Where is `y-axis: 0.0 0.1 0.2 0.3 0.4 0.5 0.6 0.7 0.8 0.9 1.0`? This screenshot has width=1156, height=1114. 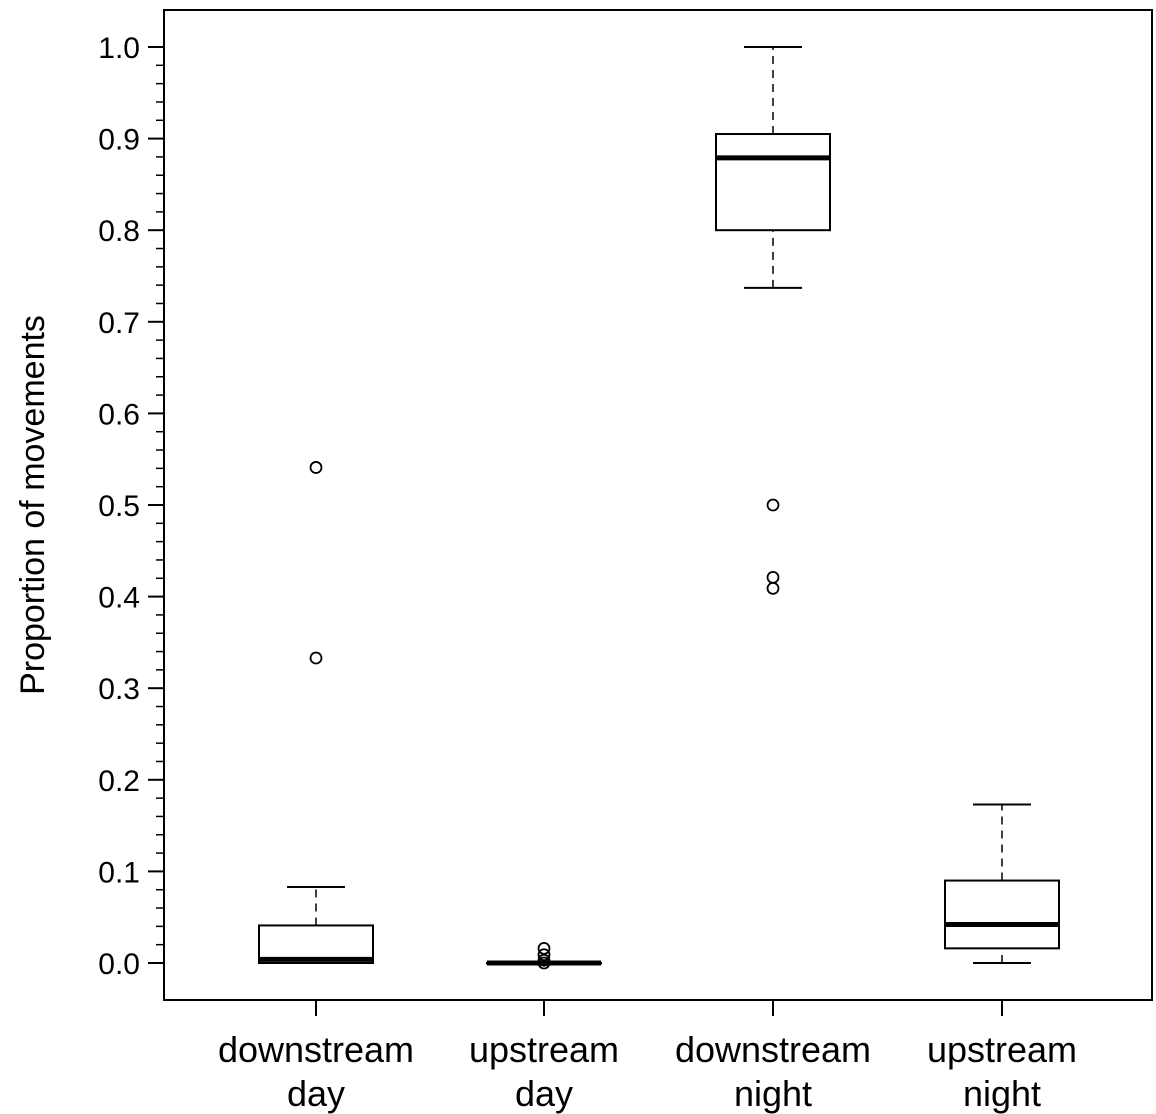
y-axis: 0.0 0.1 0.2 0.3 0.4 0.5 0.6 0.7 0.8 0.9 1.0 is located at coordinates (131, 506).